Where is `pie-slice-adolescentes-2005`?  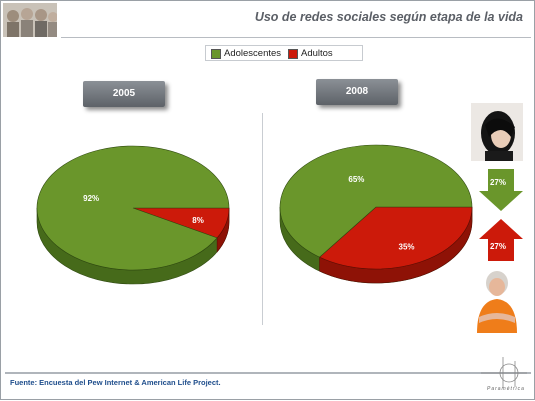 pie-slice-adolescentes-2005 is located at coordinates (133, 208).